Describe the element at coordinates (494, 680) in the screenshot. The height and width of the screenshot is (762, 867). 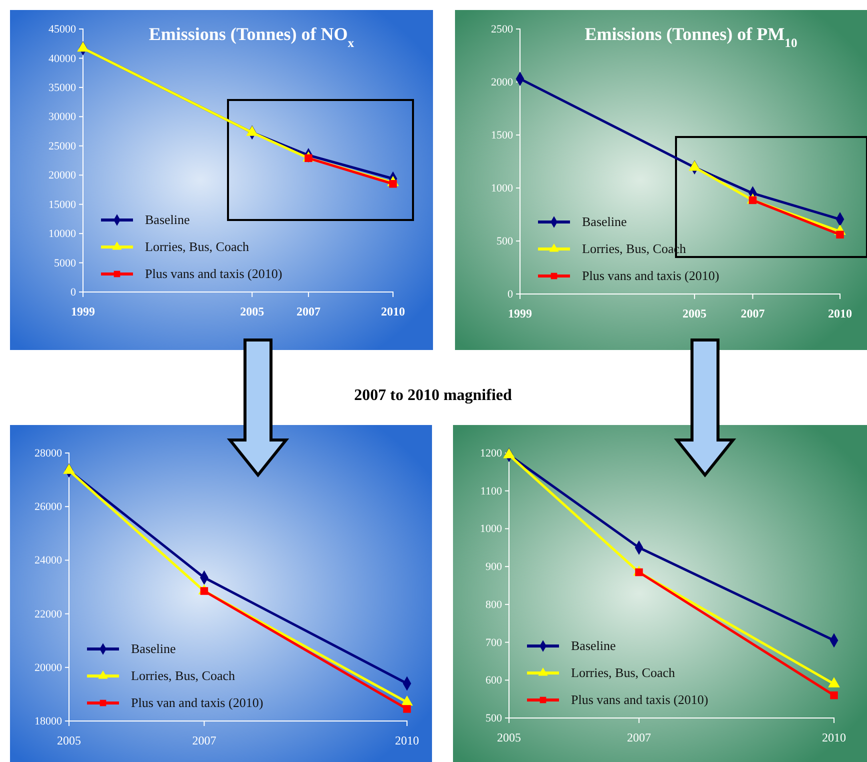
I see `y-tick-label: 600` at that location.